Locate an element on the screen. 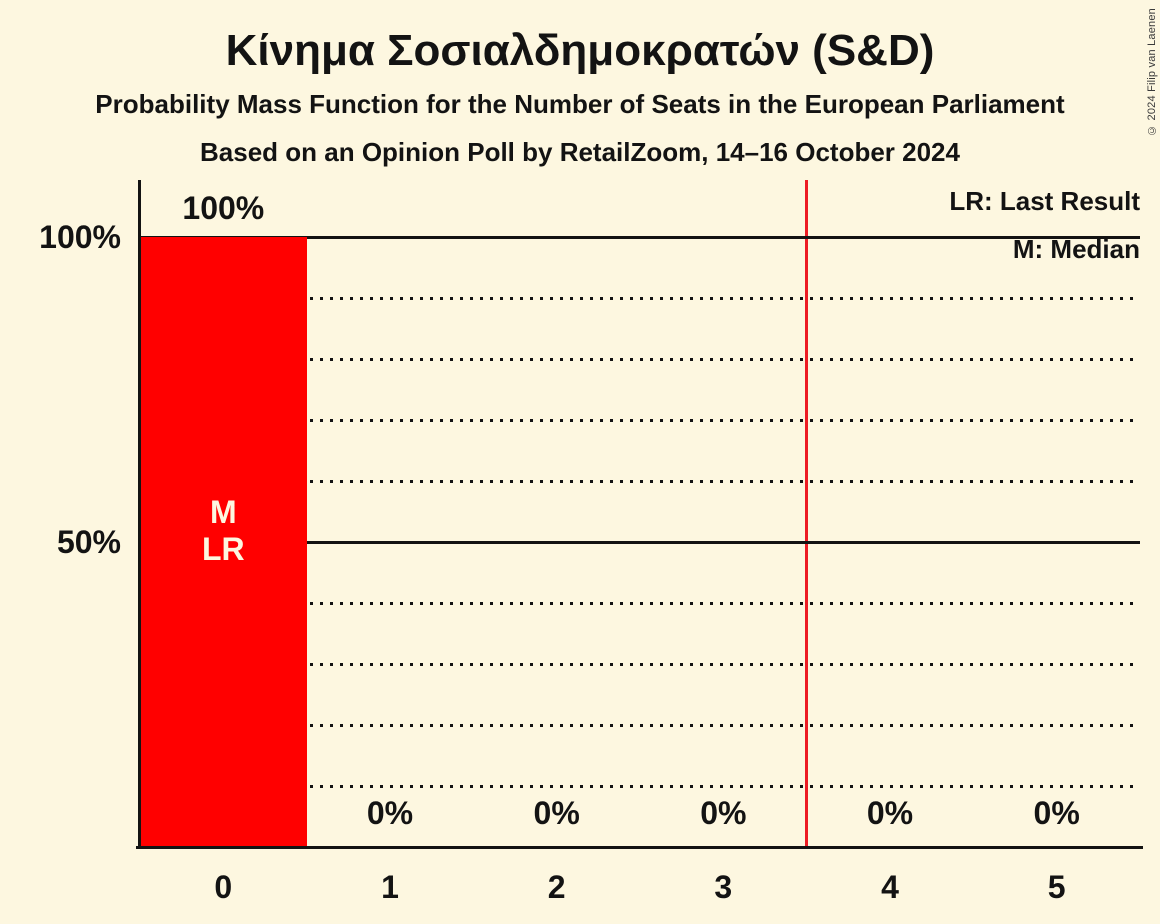  value-label-seat-0: 100% is located at coordinates (223, 208).